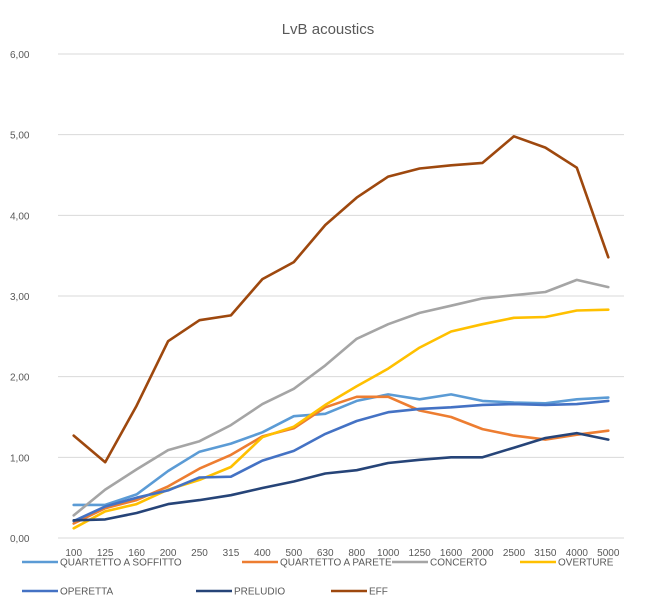  What do you see at coordinates (259, 592) in the screenshot?
I see `legend-label: PRELUDIO` at bounding box center [259, 592].